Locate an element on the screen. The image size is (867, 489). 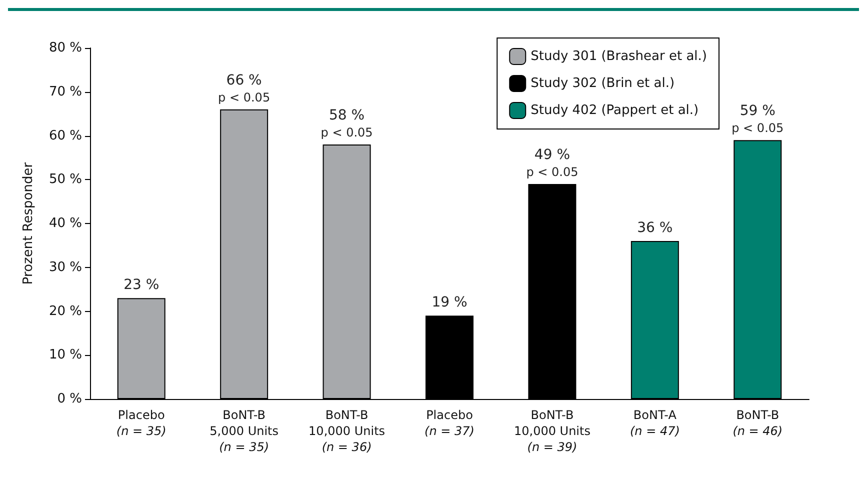
x-tick-label: BoNT-B (n = 46) is located at coordinates (757, 423).